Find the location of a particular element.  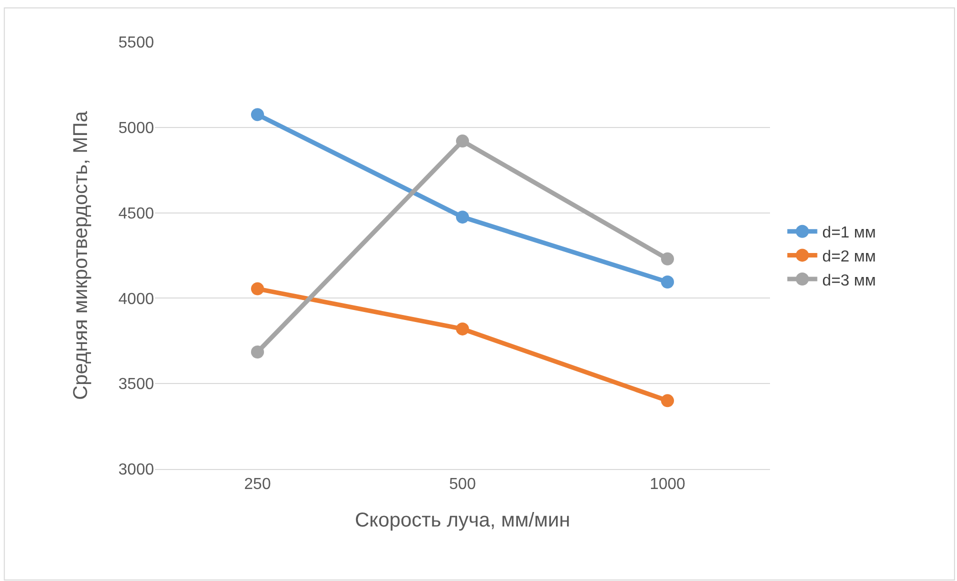

x-axis-title: Скорость луча, мм/мин is located at coordinates (462, 521).